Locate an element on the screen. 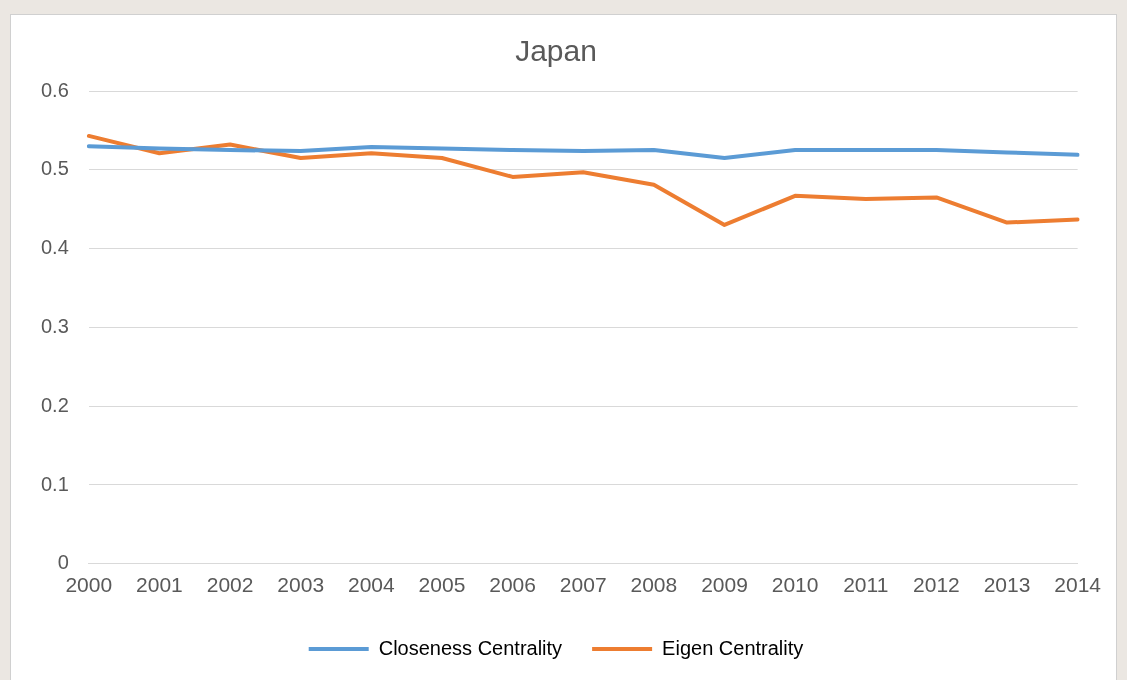  x-tick-label: 2010 is located at coordinates (795, 585).